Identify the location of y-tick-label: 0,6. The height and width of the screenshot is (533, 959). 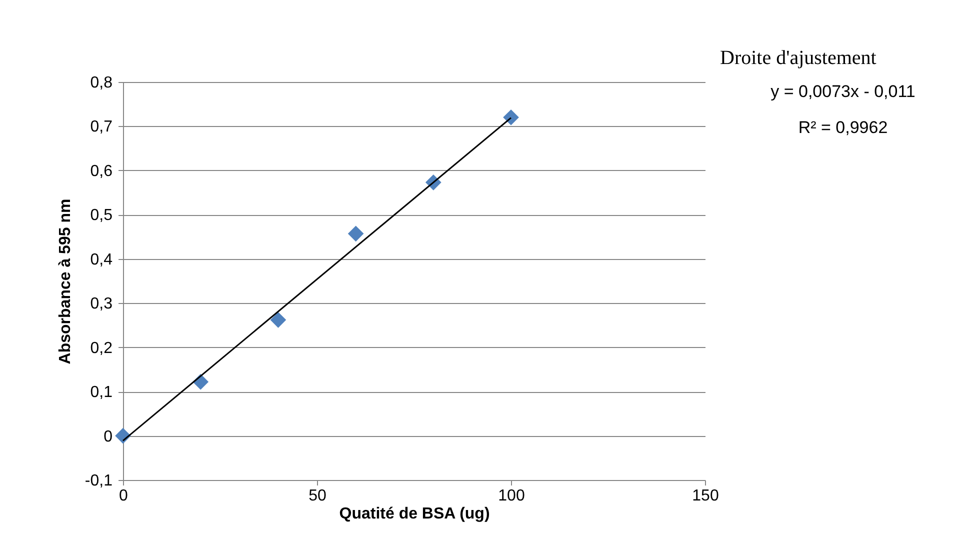
(101, 171).